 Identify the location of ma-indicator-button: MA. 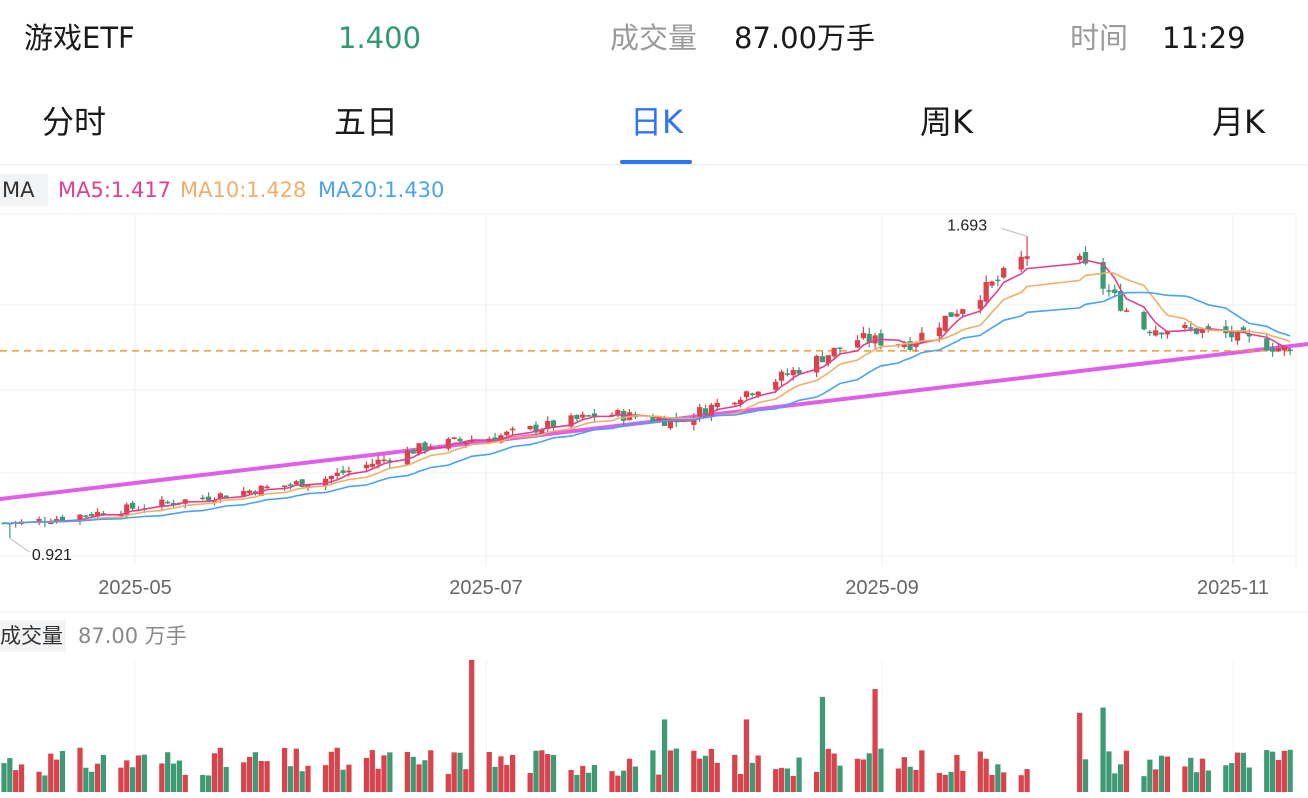
(24, 190).